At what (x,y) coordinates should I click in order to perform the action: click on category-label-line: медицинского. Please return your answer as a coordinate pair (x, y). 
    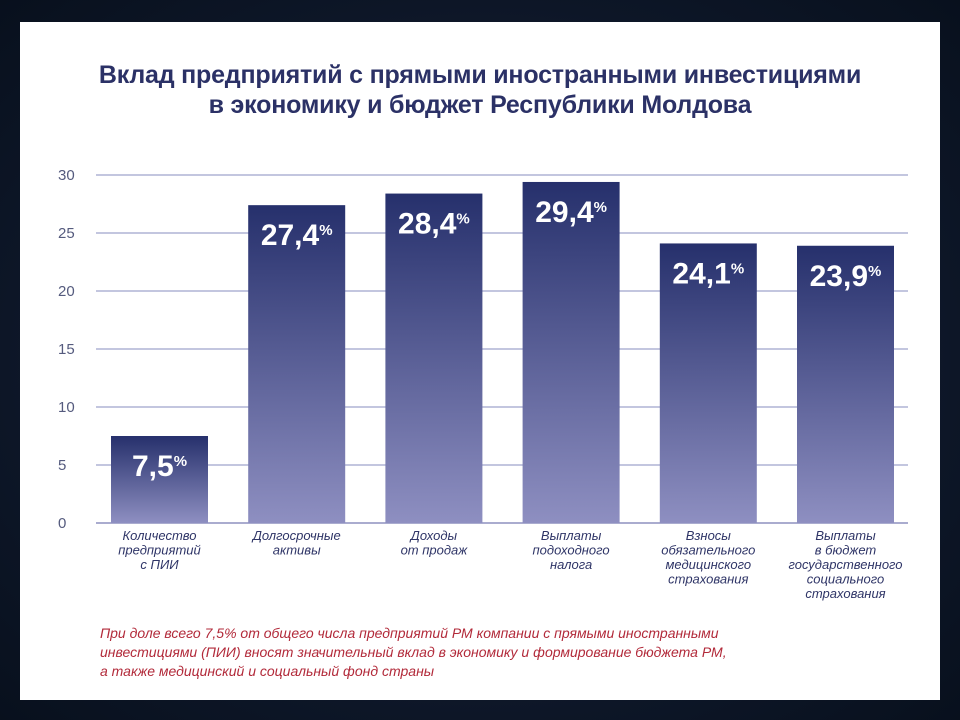
    Looking at the image, I should click on (709, 564).